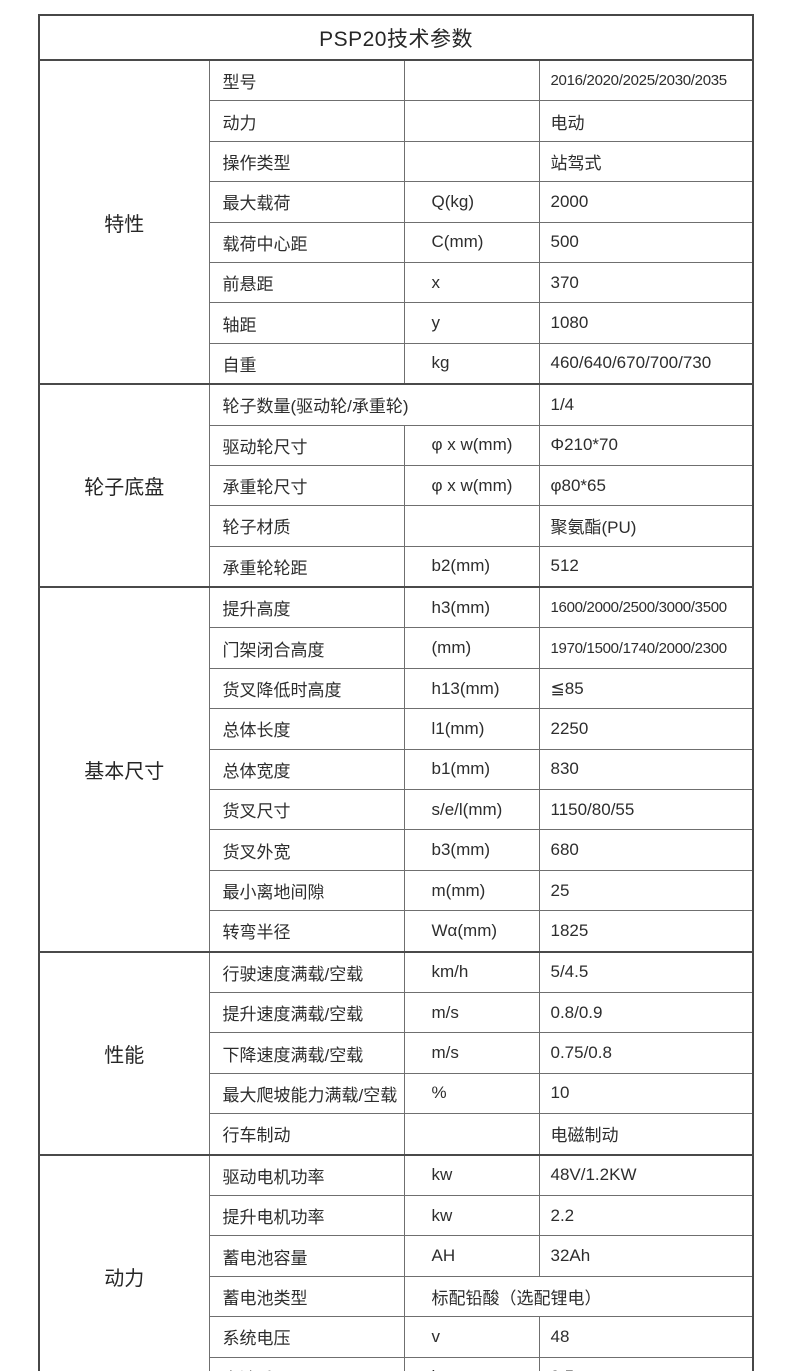 This screenshot has height=1371, width=790. I want to click on param-cell: 蓄电池容量, so click(306, 1256).